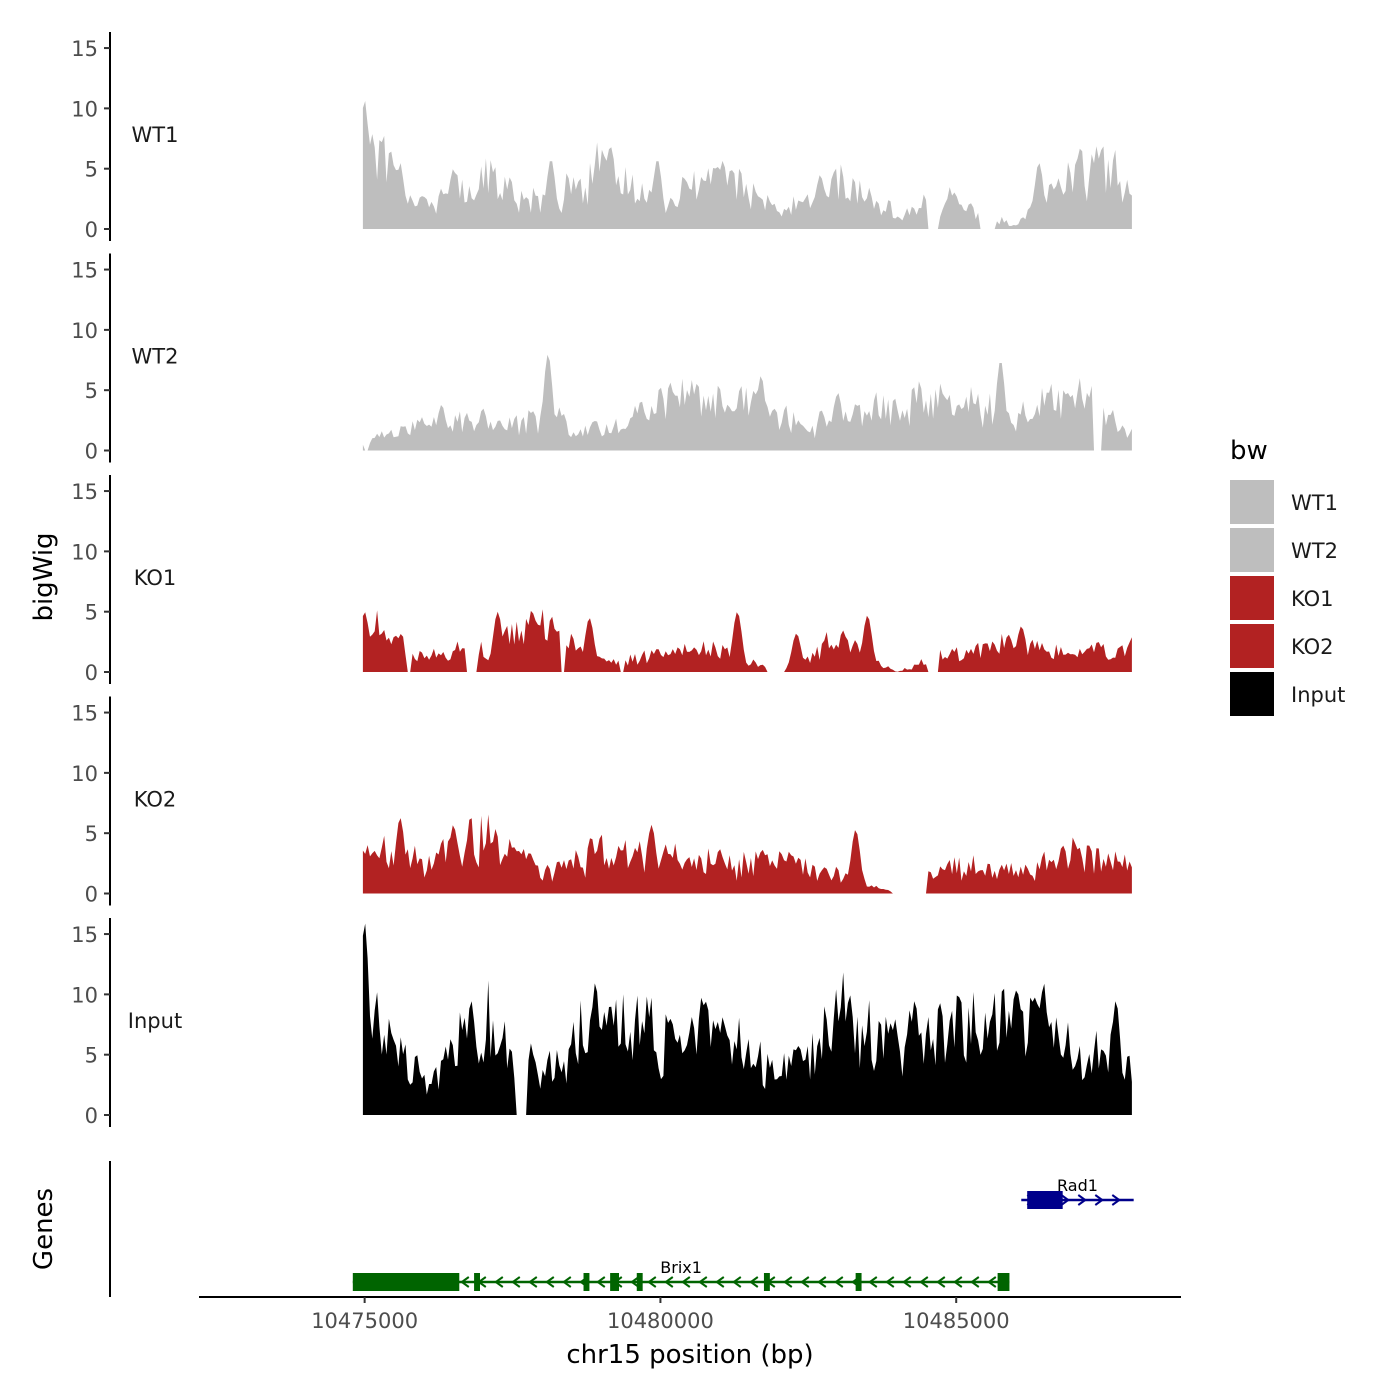 The width and height of the screenshot is (1400, 1400). I want to click on legend: bw WT1 WT2 KO1 KO2 Input, so click(1287, 576).